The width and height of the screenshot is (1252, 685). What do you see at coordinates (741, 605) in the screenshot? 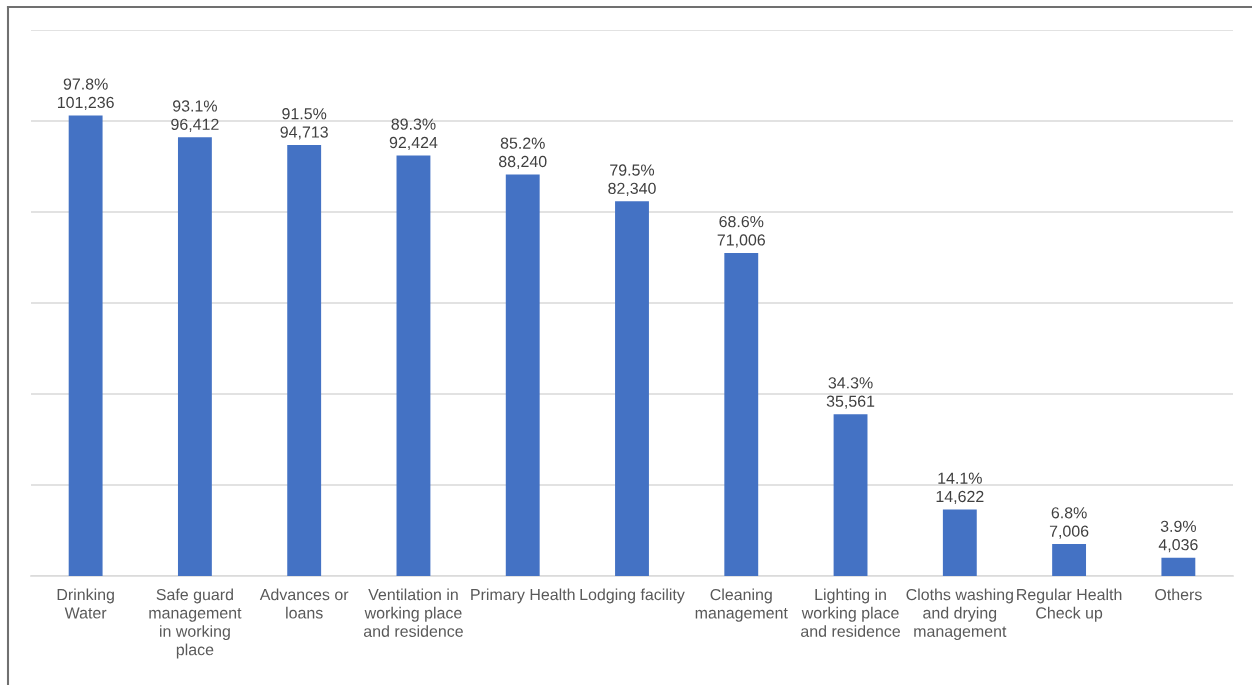
I see `x-tick-label: Cleaning management` at bounding box center [741, 605].